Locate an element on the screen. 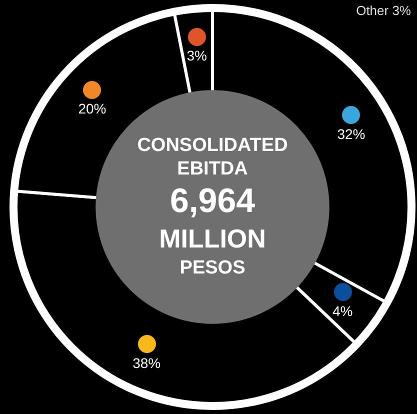 This screenshot has height=414, width=417. data-label: 32% is located at coordinates (351, 134).